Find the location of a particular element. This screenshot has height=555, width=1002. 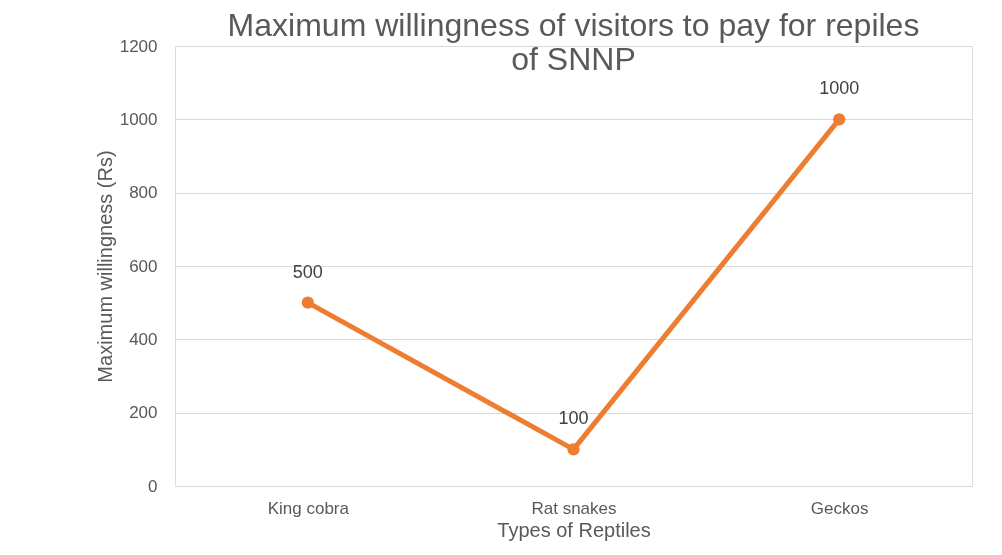

y-tick-label: 1200 is located at coordinates (138, 46).